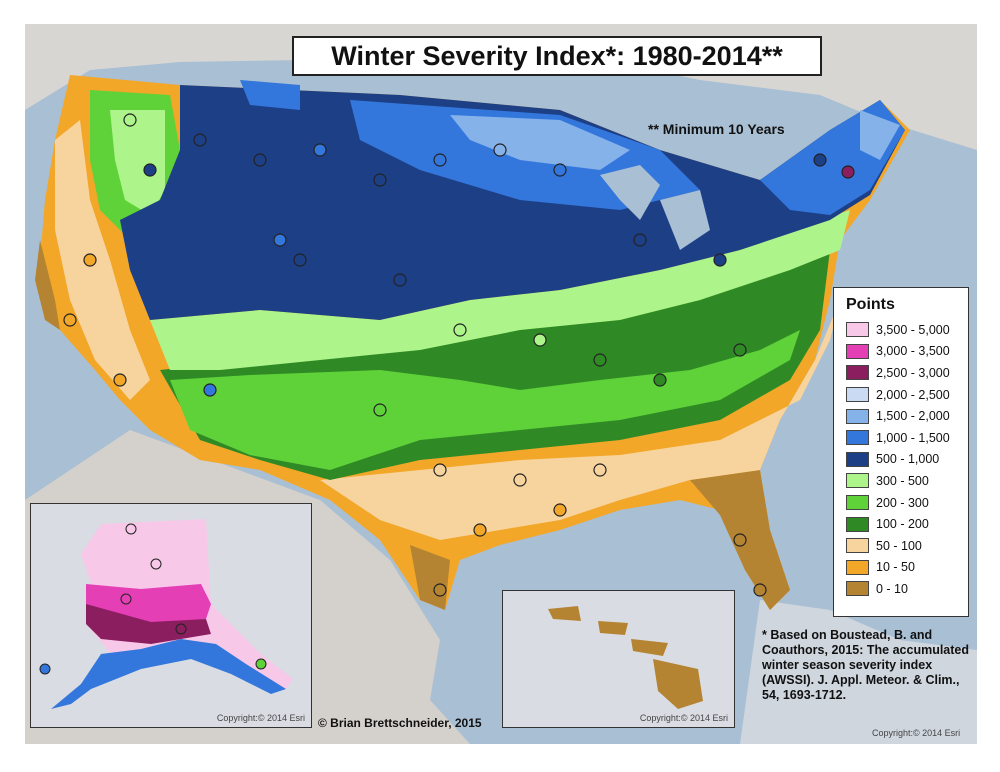  What do you see at coordinates (913, 329) in the screenshot?
I see `legend-label: 3,500 - 5,000` at bounding box center [913, 329].